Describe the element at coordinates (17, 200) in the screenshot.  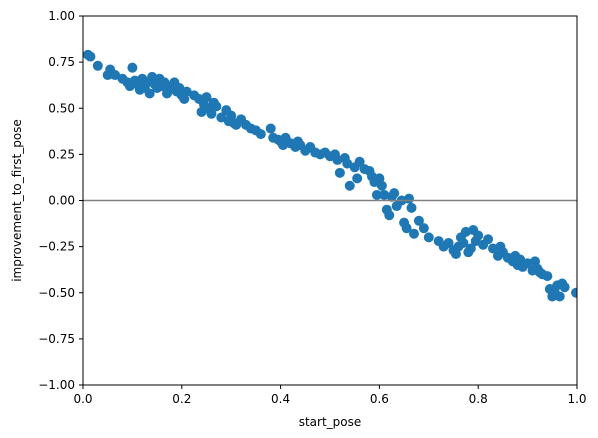
I see `y-axis-label: improvement_to_first_pose` at that location.